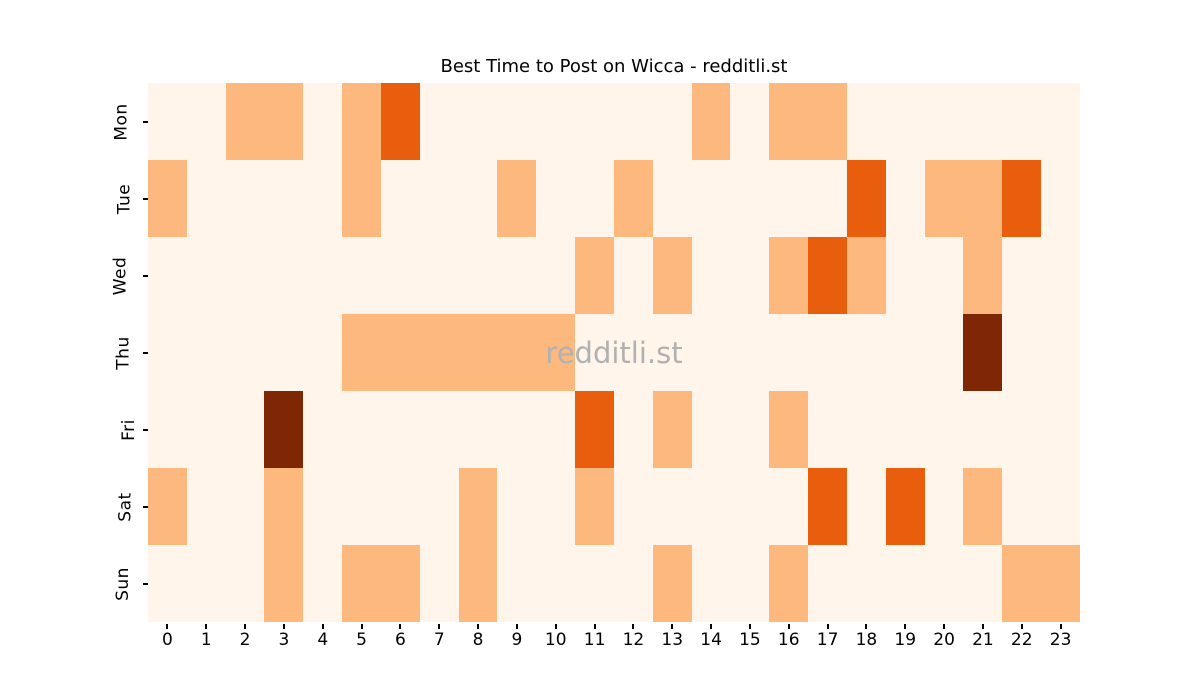  I want to click on y-tick-label: Sun, so click(123, 583).